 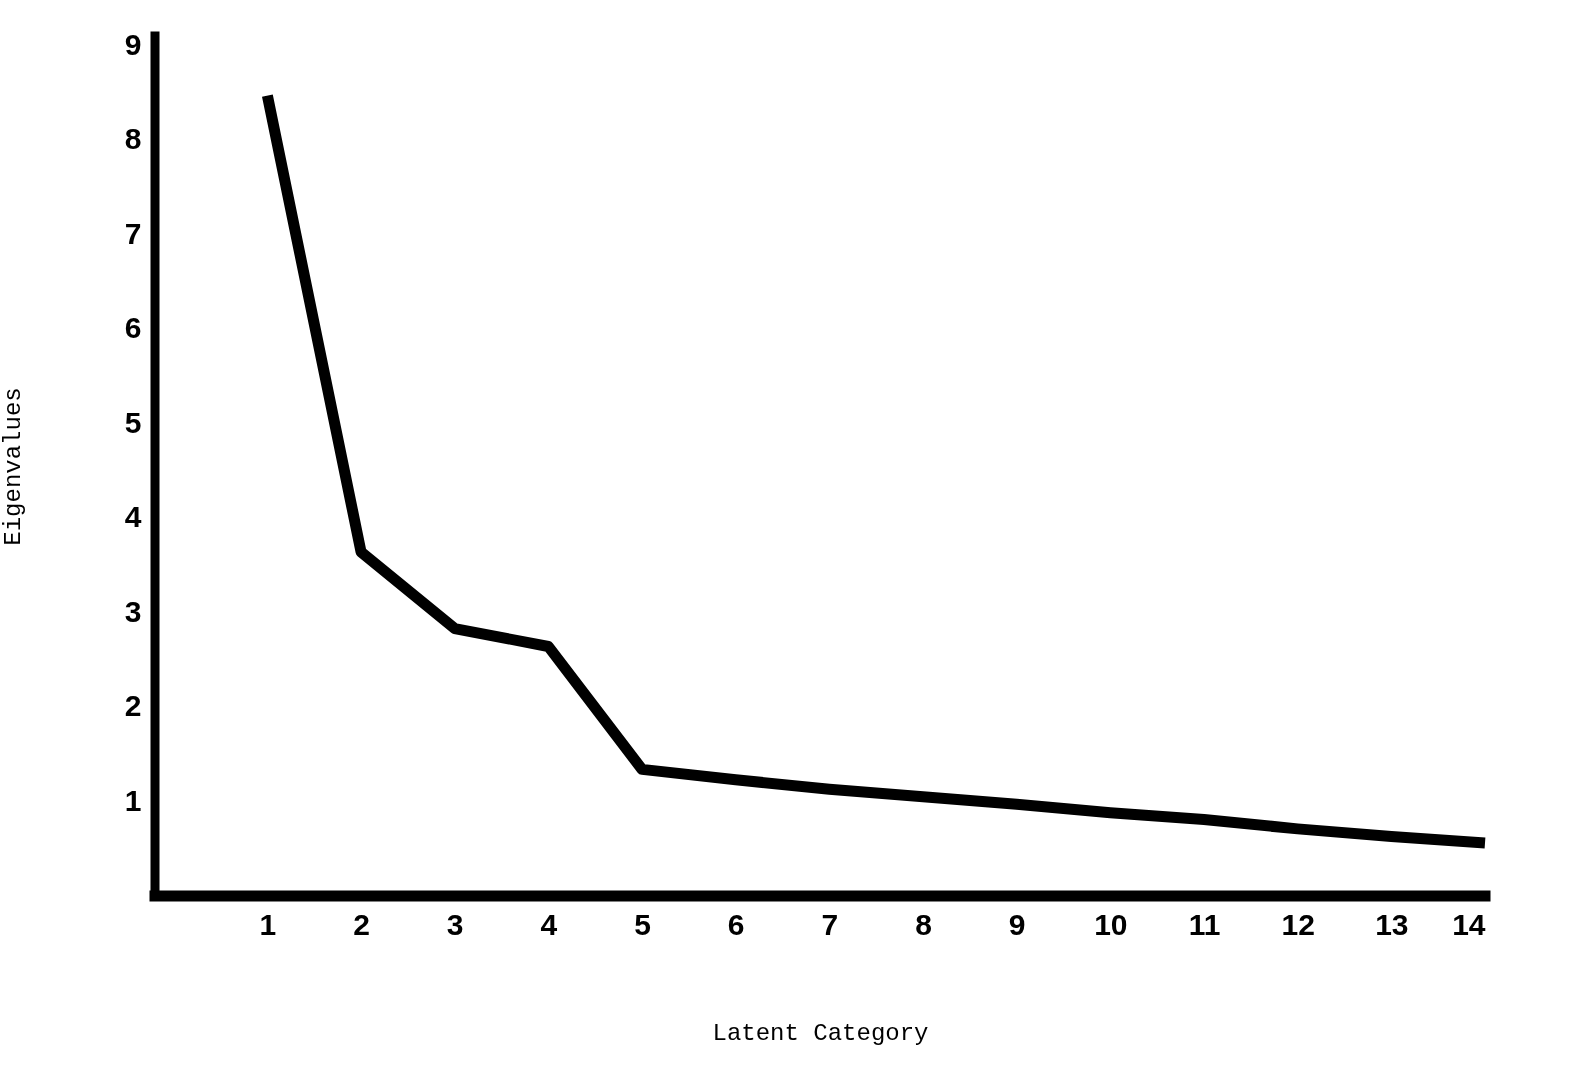 What do you see at coordinates (268, 924) in the screenshot?
I see `x-tick-label: 1` at bounding box center [268, 924].